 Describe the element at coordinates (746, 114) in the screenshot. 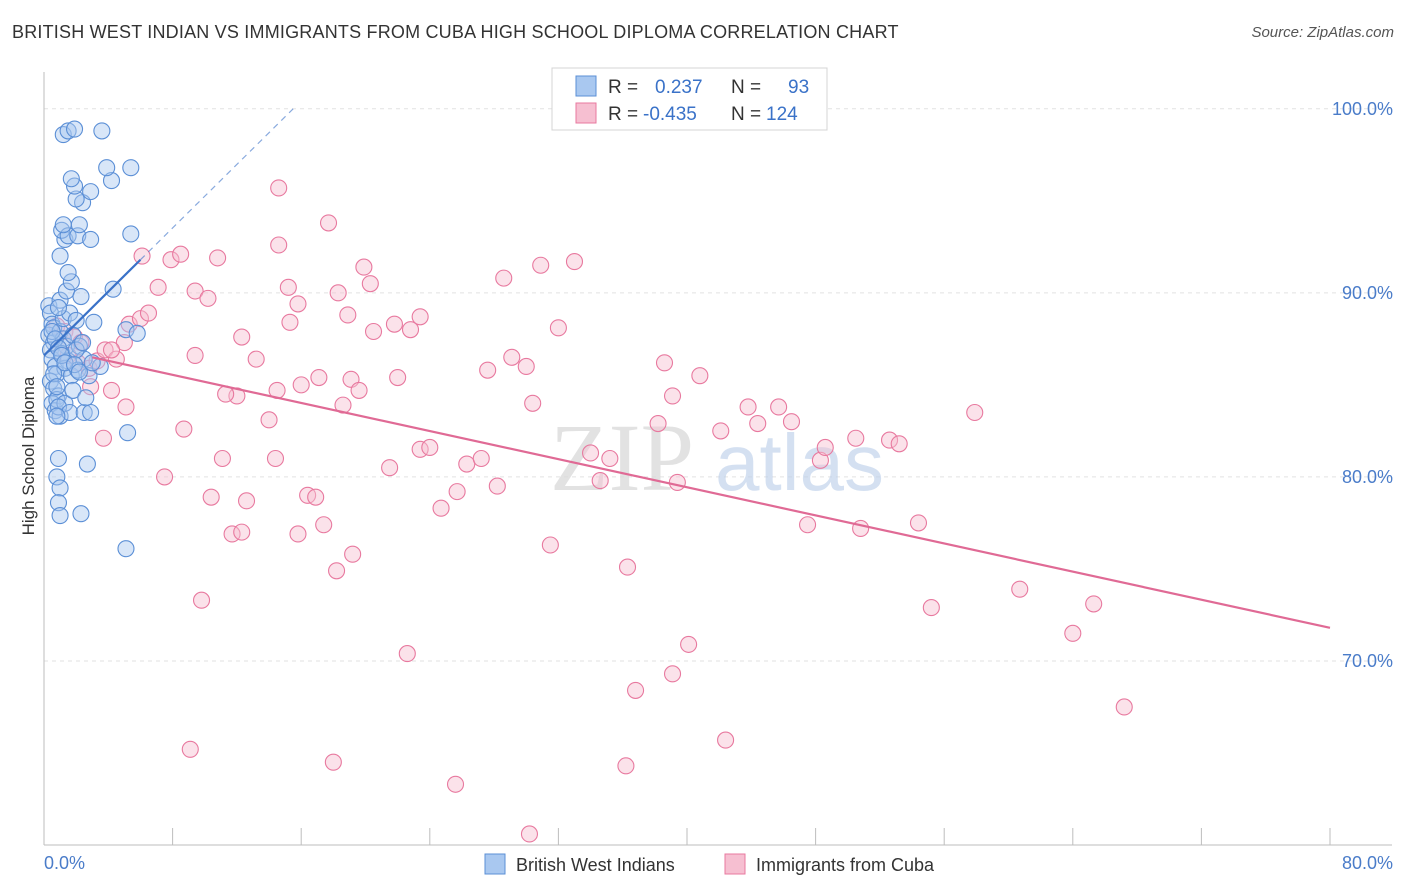

I see `legend-n-label-pink: N =` at that location.